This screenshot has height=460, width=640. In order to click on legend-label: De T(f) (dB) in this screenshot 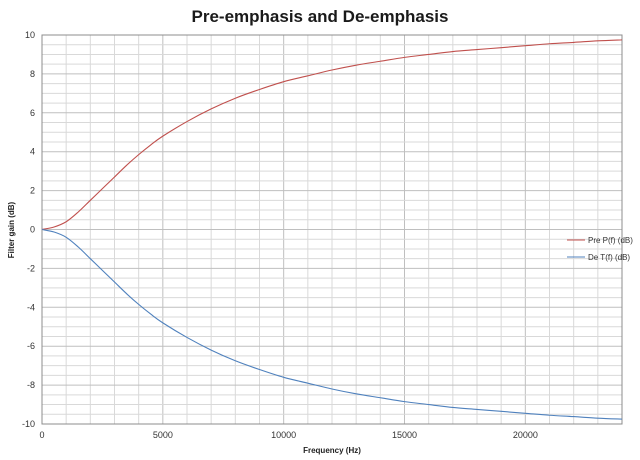, I will do `click(609, 257)`.